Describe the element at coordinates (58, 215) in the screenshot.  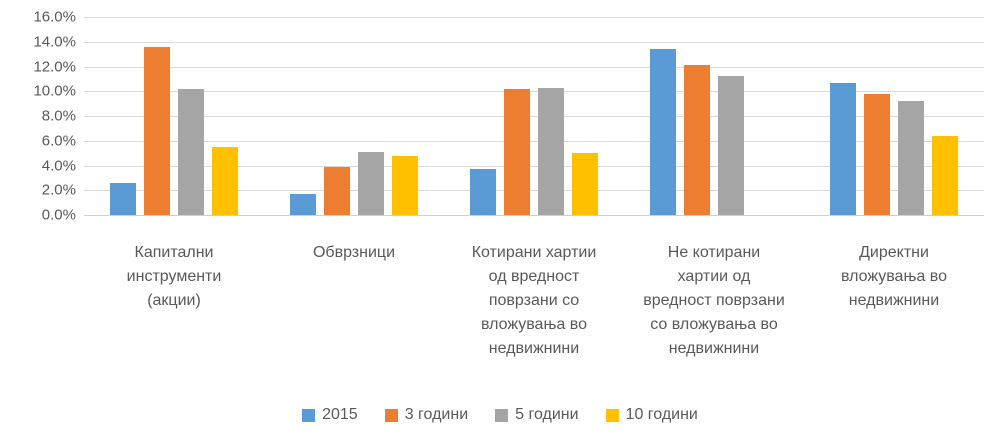
I see `y-tick-label: 0.0%` at that location.